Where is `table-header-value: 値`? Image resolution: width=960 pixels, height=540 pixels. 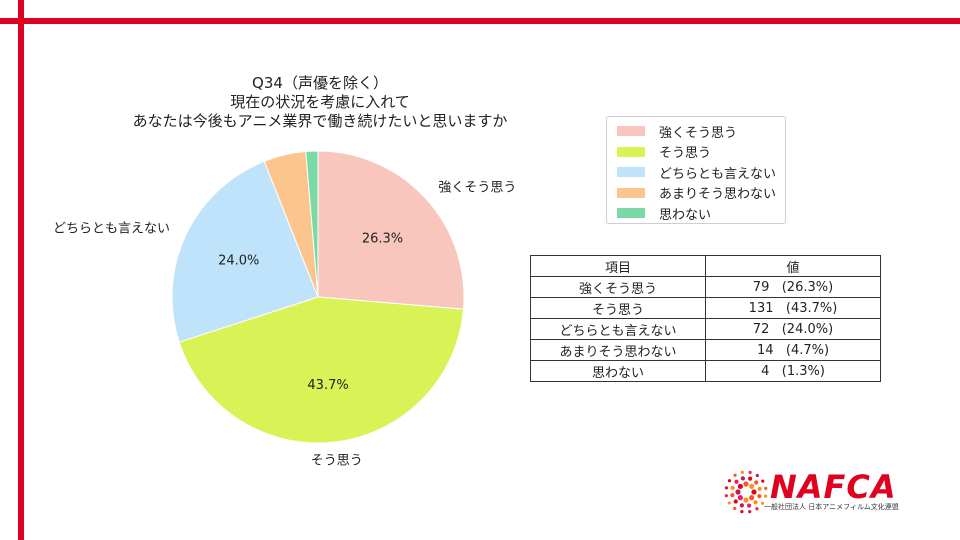
table-header-value: 値 is located at coordinates (793, 266).